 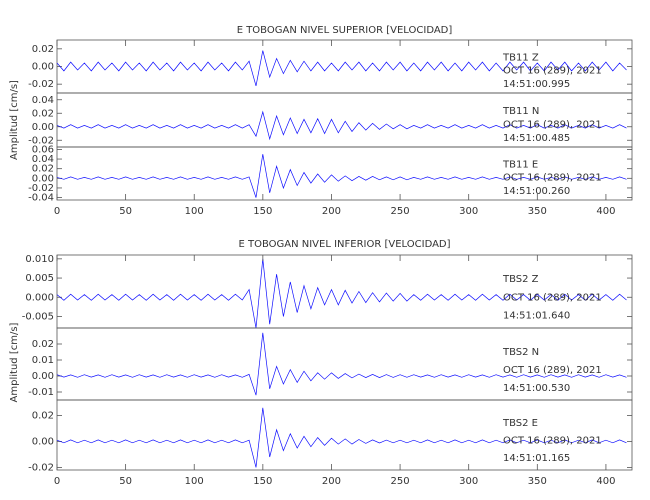 What do you see at coordinates (41, 198) in the screenshot?
I see `y-tick-label: -0.04` at bounding box center [41, 198].